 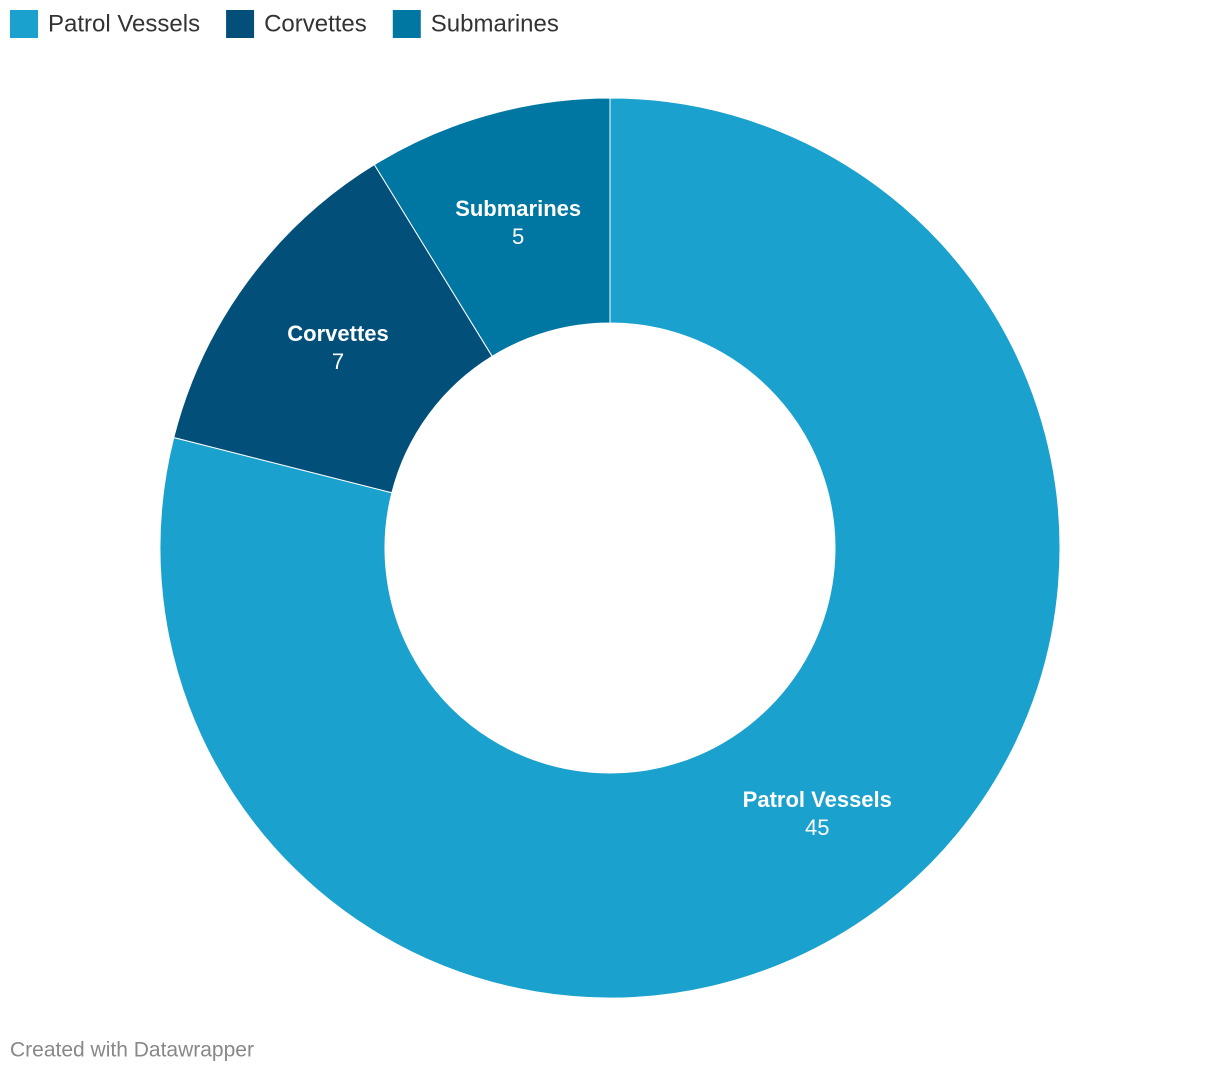 What do you see at coordinates (337, 333) in the screenshot?
I see `slice-label: Corvettes` at bounding box center [337, 333].